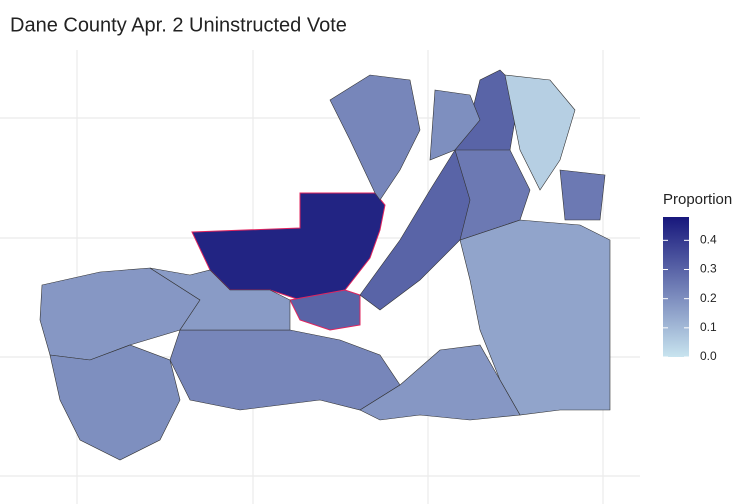 The width and height of the screenshot is (752, 504). What do you see at coordinates (708, 269) in the screenshot?
I see `colorbar-tick-label: 0.3` at bounding box center [708, 269].